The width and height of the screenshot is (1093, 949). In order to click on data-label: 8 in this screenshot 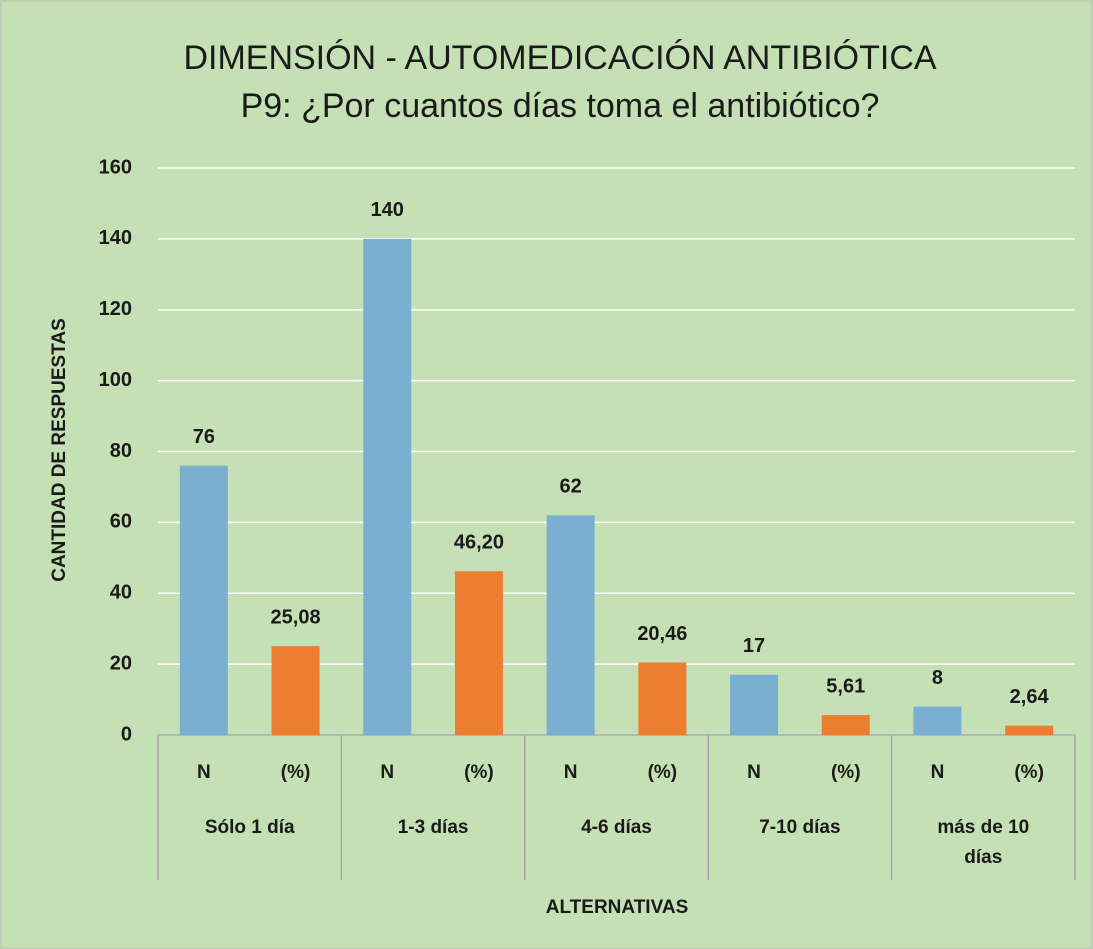, I will do `click(937, 678)`.